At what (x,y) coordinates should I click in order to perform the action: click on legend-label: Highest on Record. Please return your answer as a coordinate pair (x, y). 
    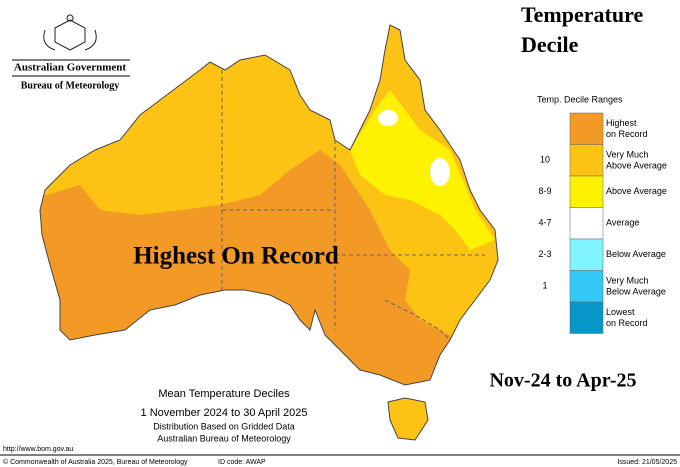
    Looking at the image, I should click on (627, 128).